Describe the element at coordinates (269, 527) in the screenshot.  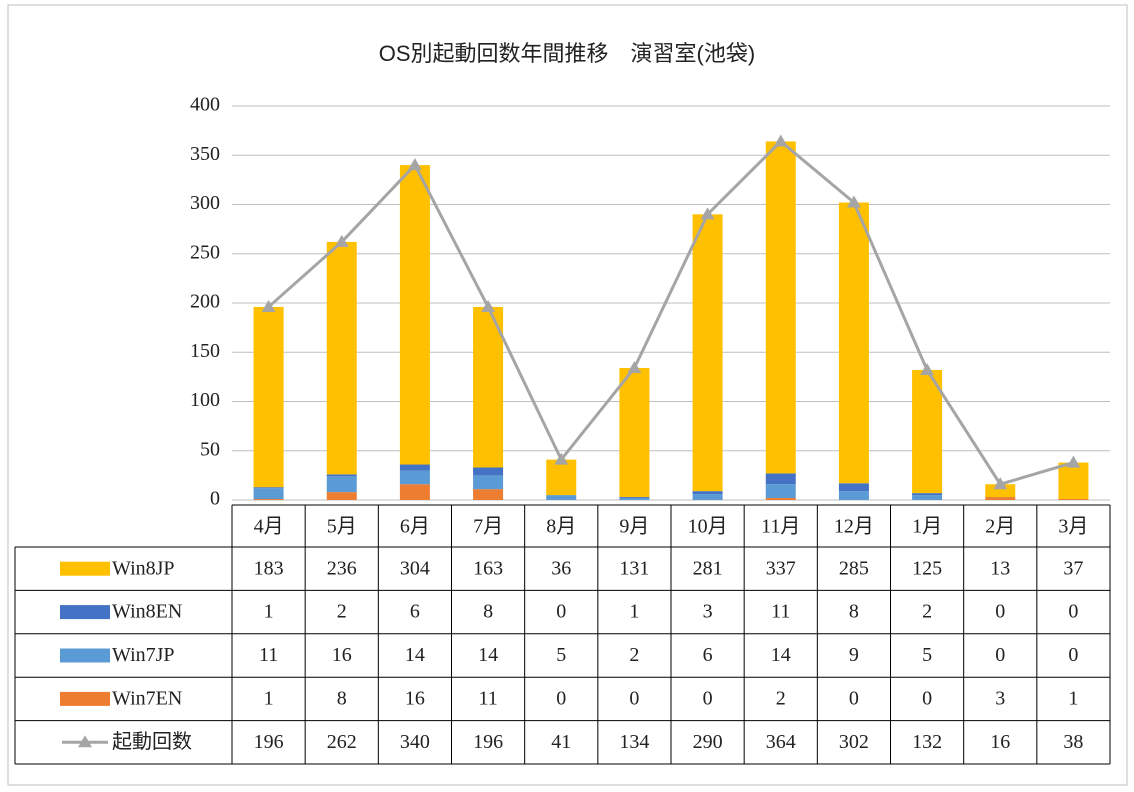
I see `x-tick-label: 4月` at that location.